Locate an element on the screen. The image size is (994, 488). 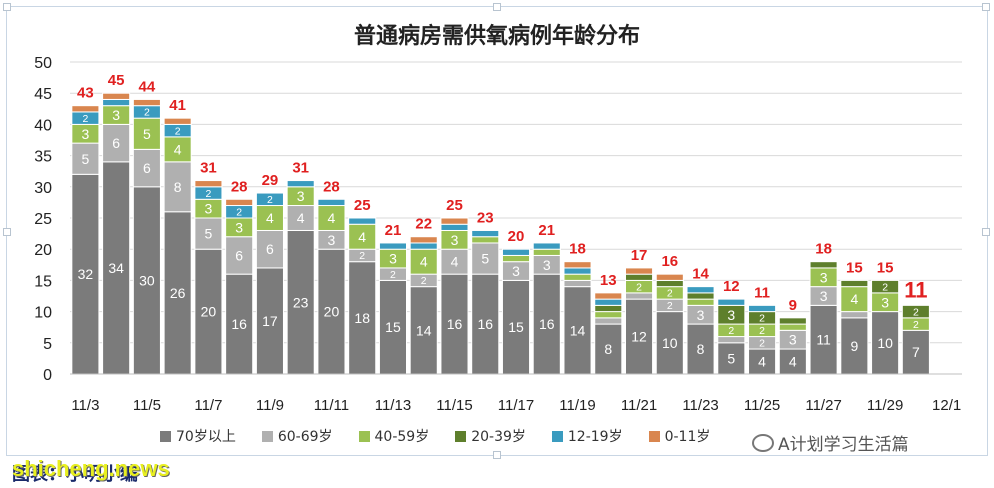
chart-title: 普通病房需供氧病例年龄分布 is located at coordinates (496, 36).